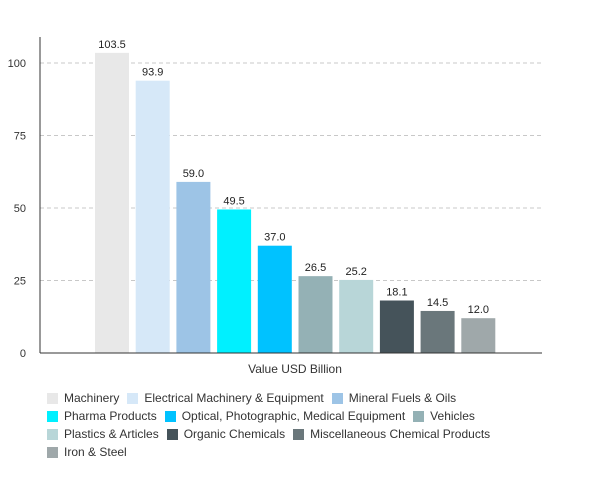 Image resolution: width=592 pixels, height=477 pixels. I want to click on legend-label: Vehicles, so click(452, 416).